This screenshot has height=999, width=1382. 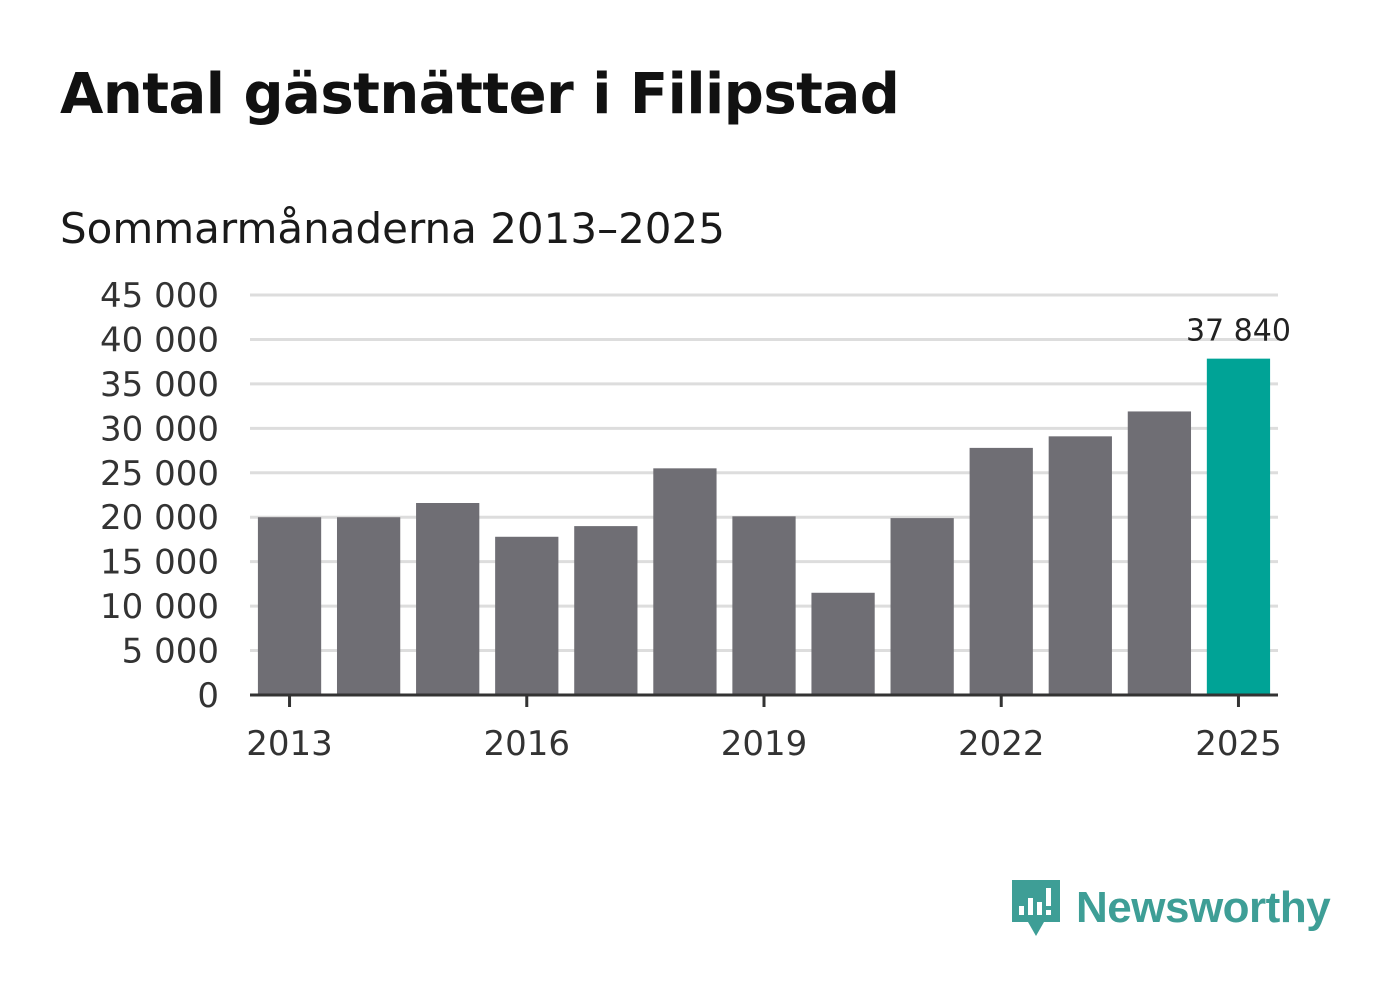 I want to click on y-tick-label: 30 000, so click(x=159, y=429).